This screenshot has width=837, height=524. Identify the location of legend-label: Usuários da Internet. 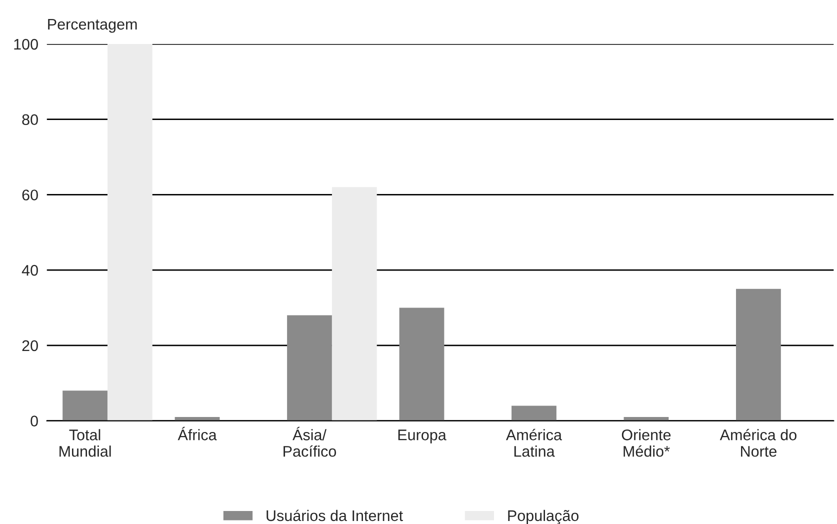
(334, 516).